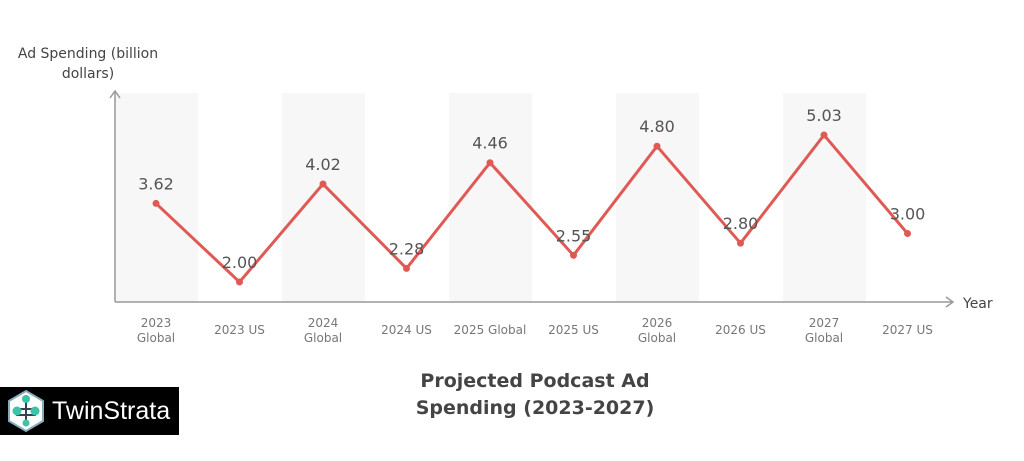  Describe the element at coordinates (657, 323) in the screenshot. I see `x-tick-label: 2026` at that location.